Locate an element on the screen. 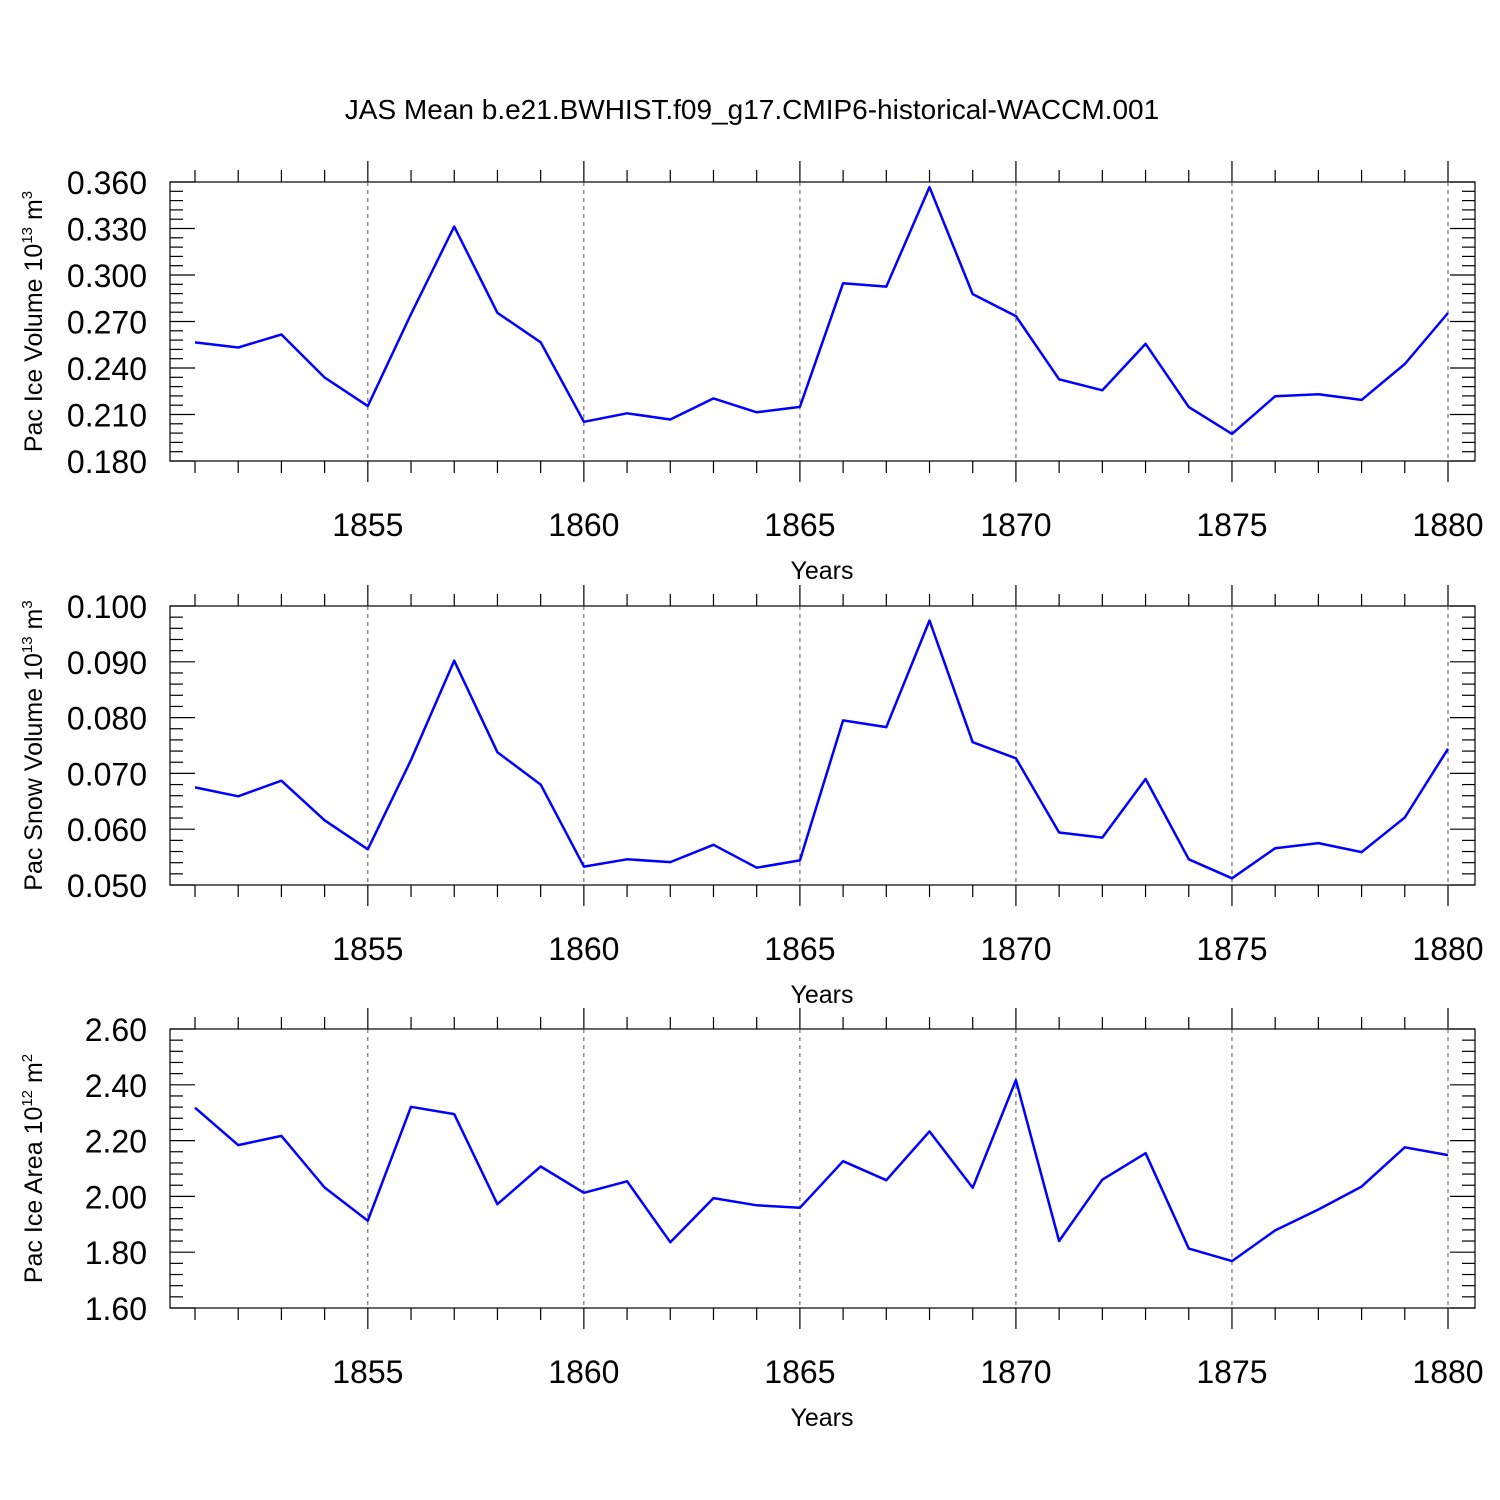 Image resolution: width=1500 pixels, height=1500 pixels. y-axis-title-part: Pac Ice Area 10 is located at coordinates (34, 1195).